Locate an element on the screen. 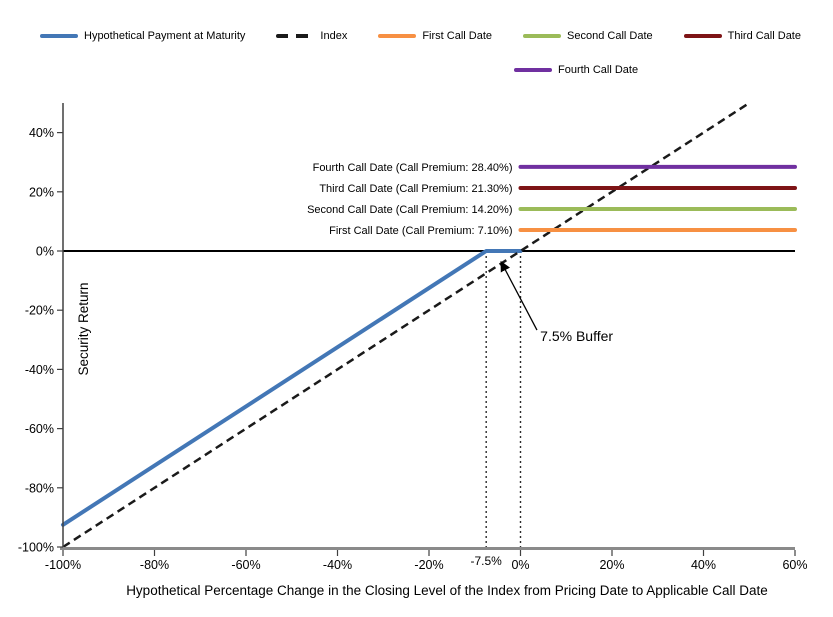 Image resolution: width=833 pixels, height=617 pixels. buffer-arrow is located at coordinates (519, 295).